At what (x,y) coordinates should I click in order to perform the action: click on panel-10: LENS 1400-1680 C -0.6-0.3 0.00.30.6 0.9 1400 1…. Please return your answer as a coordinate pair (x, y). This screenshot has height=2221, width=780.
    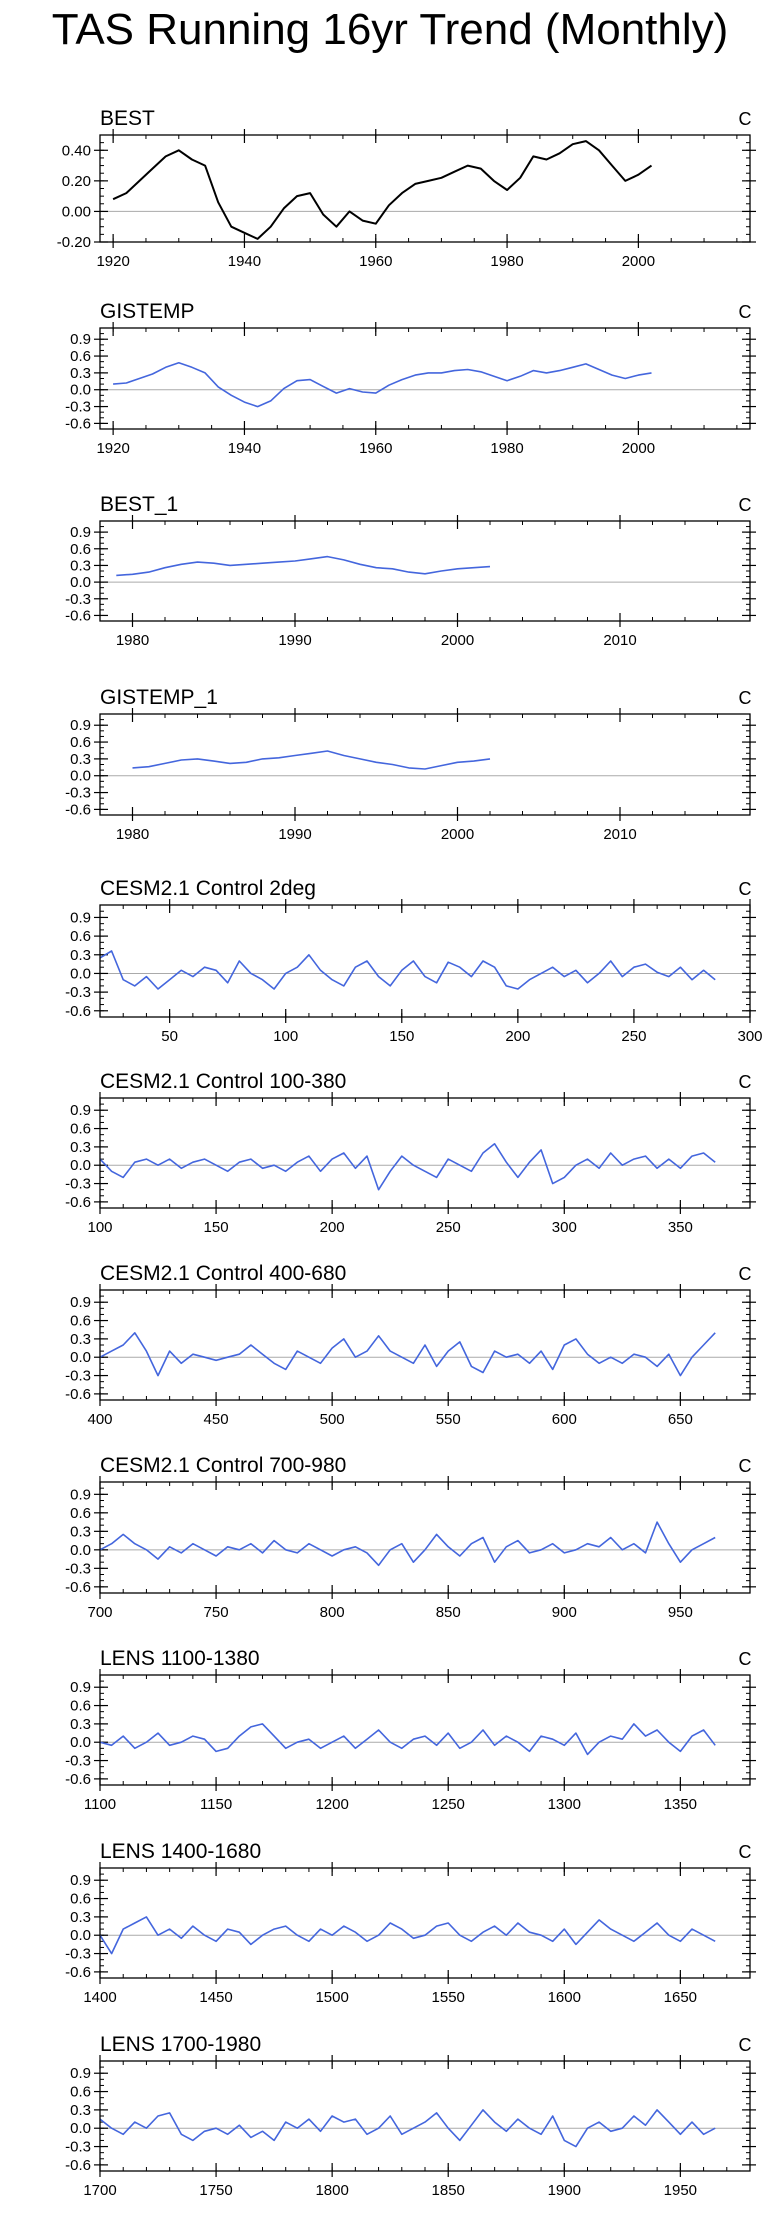
    Looking at the image, I should click on (410, 1923).